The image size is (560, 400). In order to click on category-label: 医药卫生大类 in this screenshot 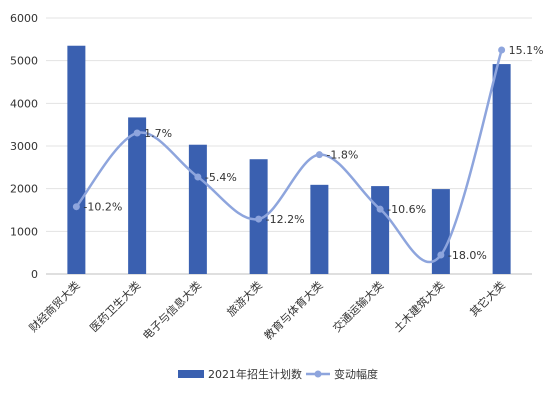, I will do `click(115, 306)`.